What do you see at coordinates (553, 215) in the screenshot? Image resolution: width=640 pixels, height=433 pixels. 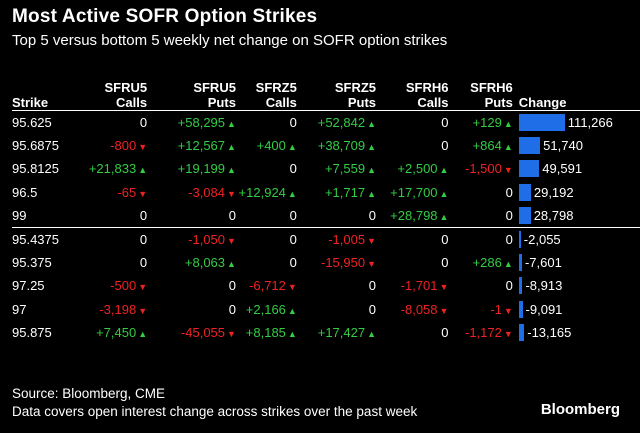 I see `change-label: 28,798` at bounding box center [553, 215].